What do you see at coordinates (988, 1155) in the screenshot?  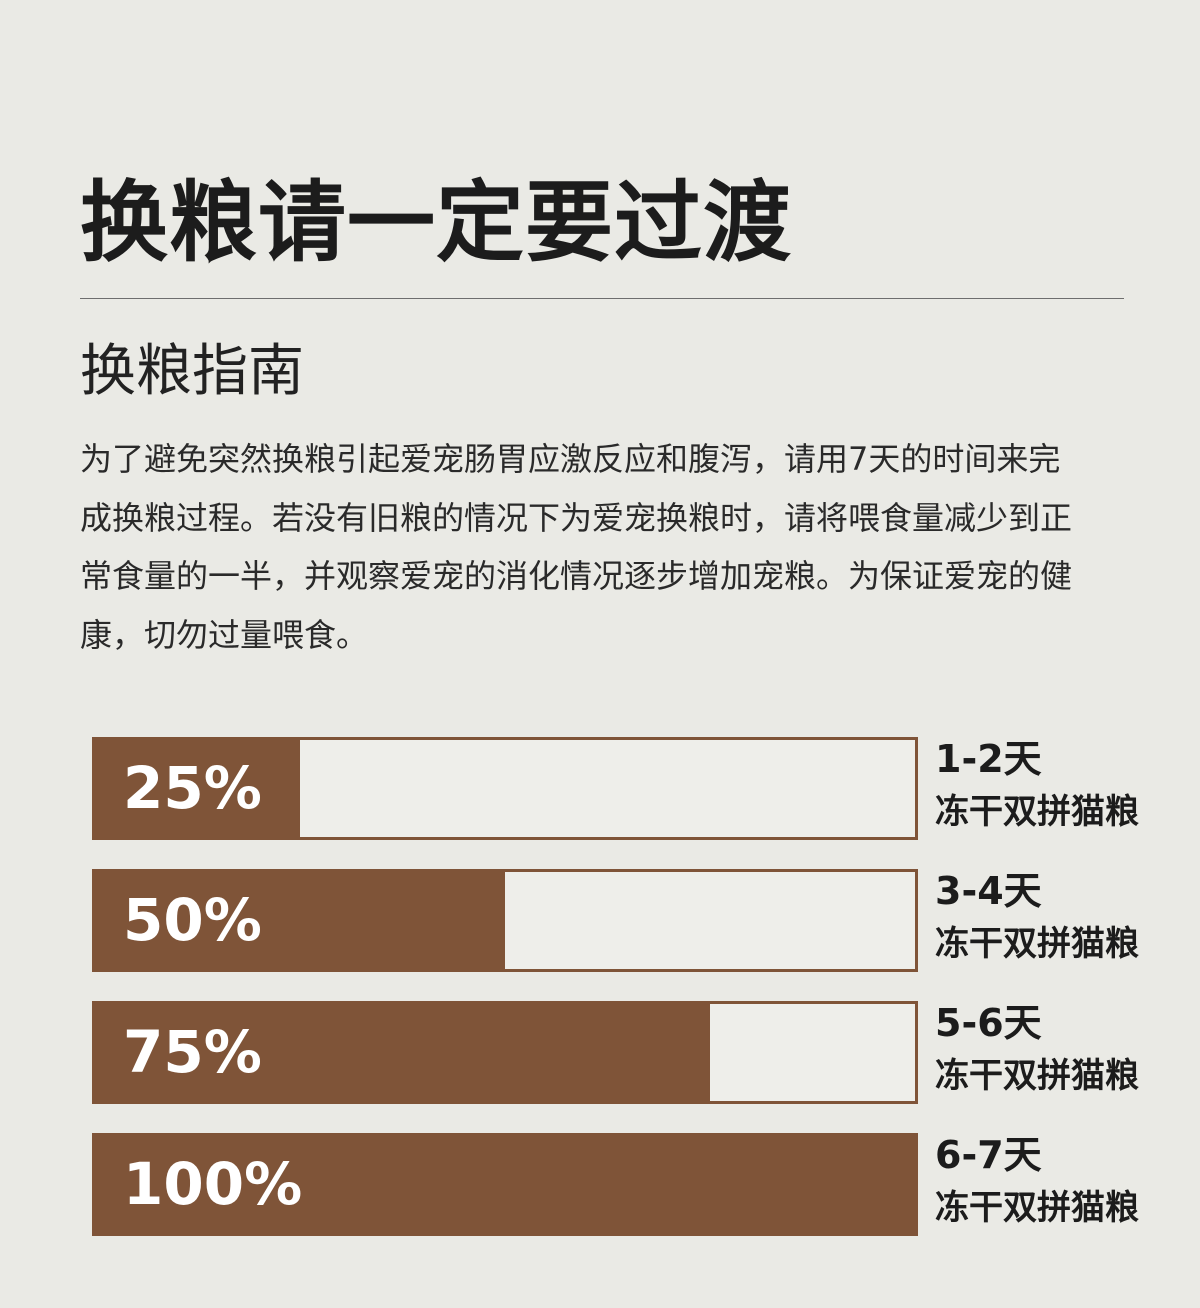 I see `row-days-label: 6-7天` at bounding box center [988, 1155].